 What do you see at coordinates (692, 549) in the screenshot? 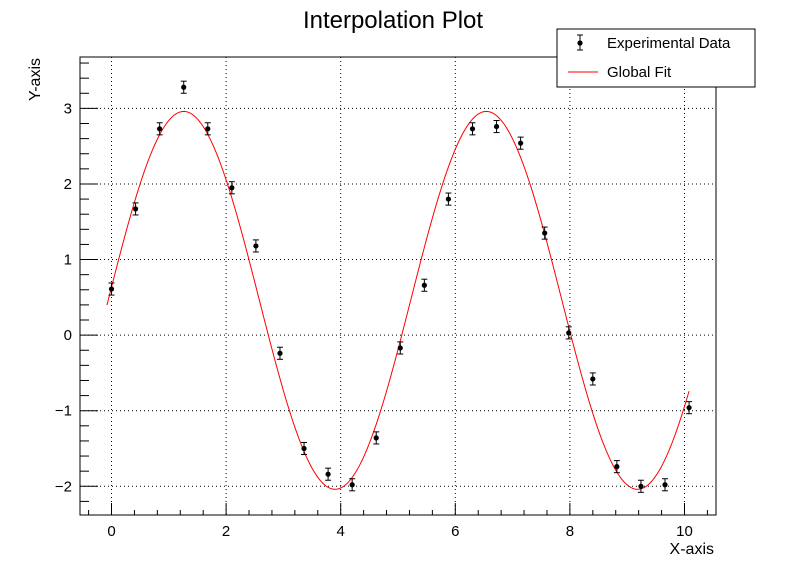
I see `x-axis-label: X-axis` at bounding box center [692, 549].